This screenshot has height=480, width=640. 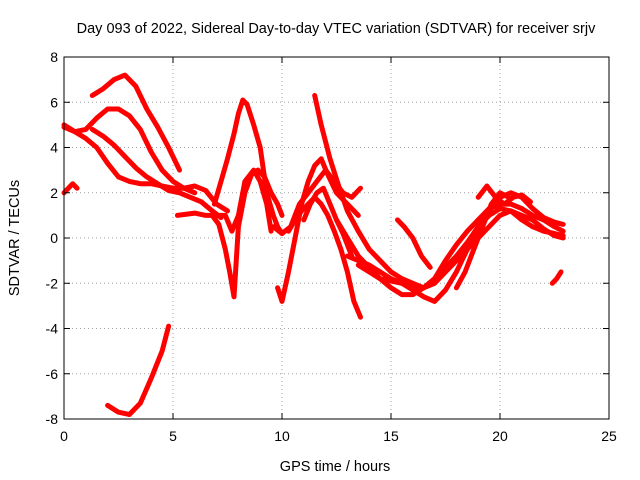 I want to click on x-tick-label: 15, so click(x=391, y=436).